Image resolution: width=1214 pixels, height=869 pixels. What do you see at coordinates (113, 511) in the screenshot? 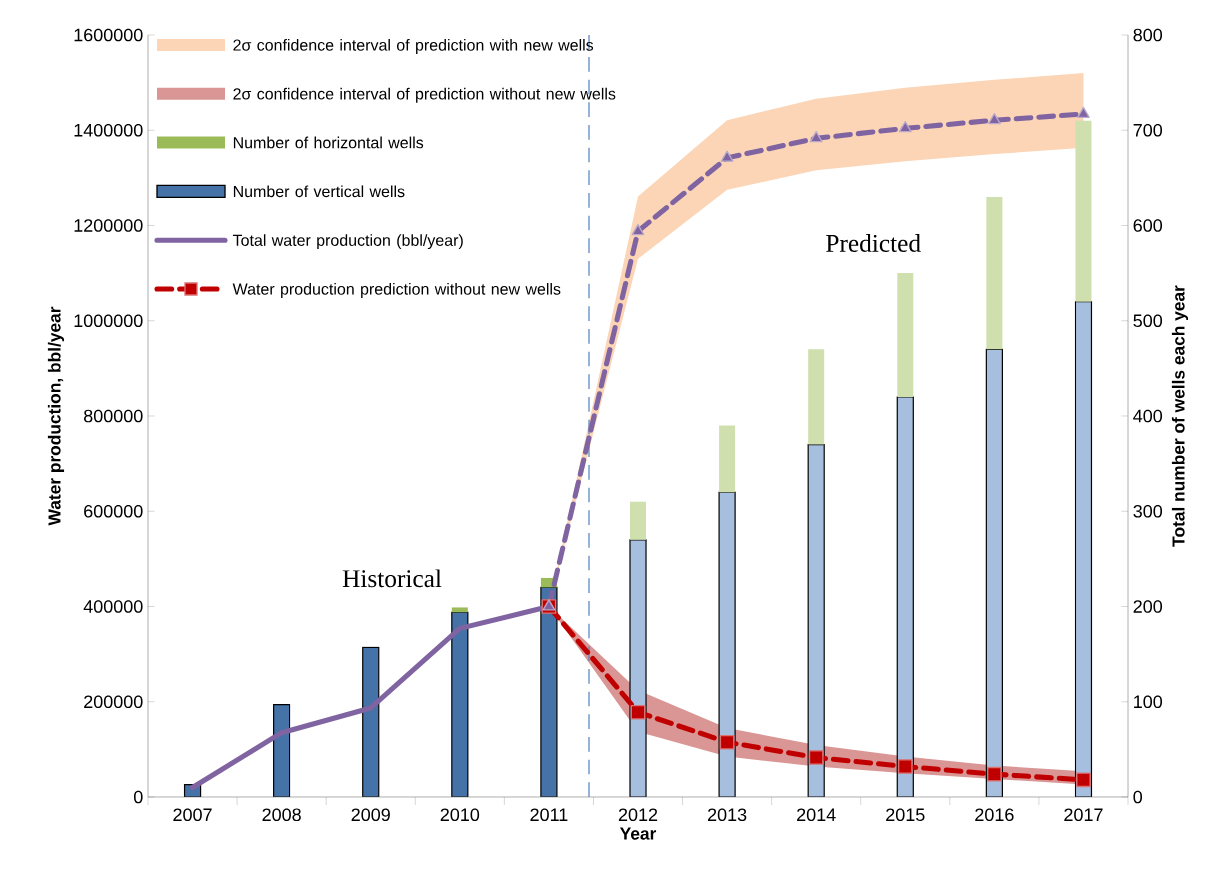
I see `y-tick-label: 600000` at bounding box center [113, 511].